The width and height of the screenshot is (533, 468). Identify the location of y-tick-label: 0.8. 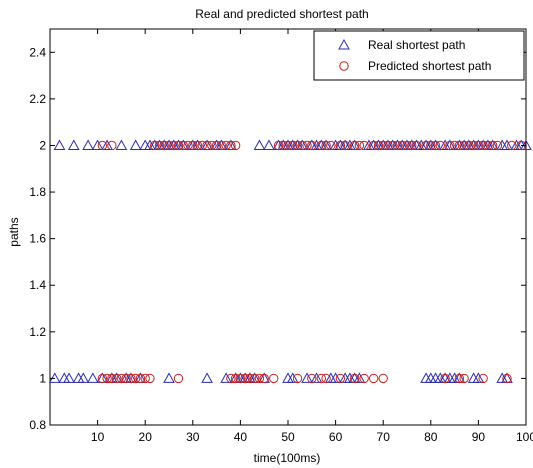
(37, 425).